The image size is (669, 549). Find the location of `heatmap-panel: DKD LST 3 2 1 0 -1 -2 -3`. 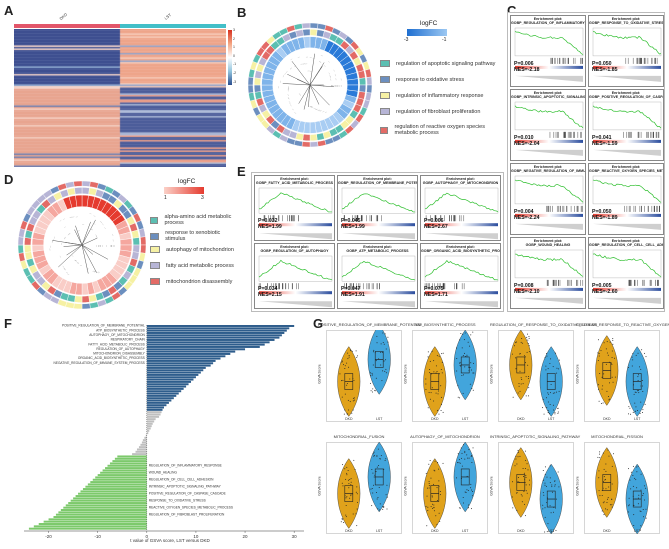

heatmap-panel: DKD LST 3 2 1 0 -1 -2 -3 is located at coordinates (125, 88).